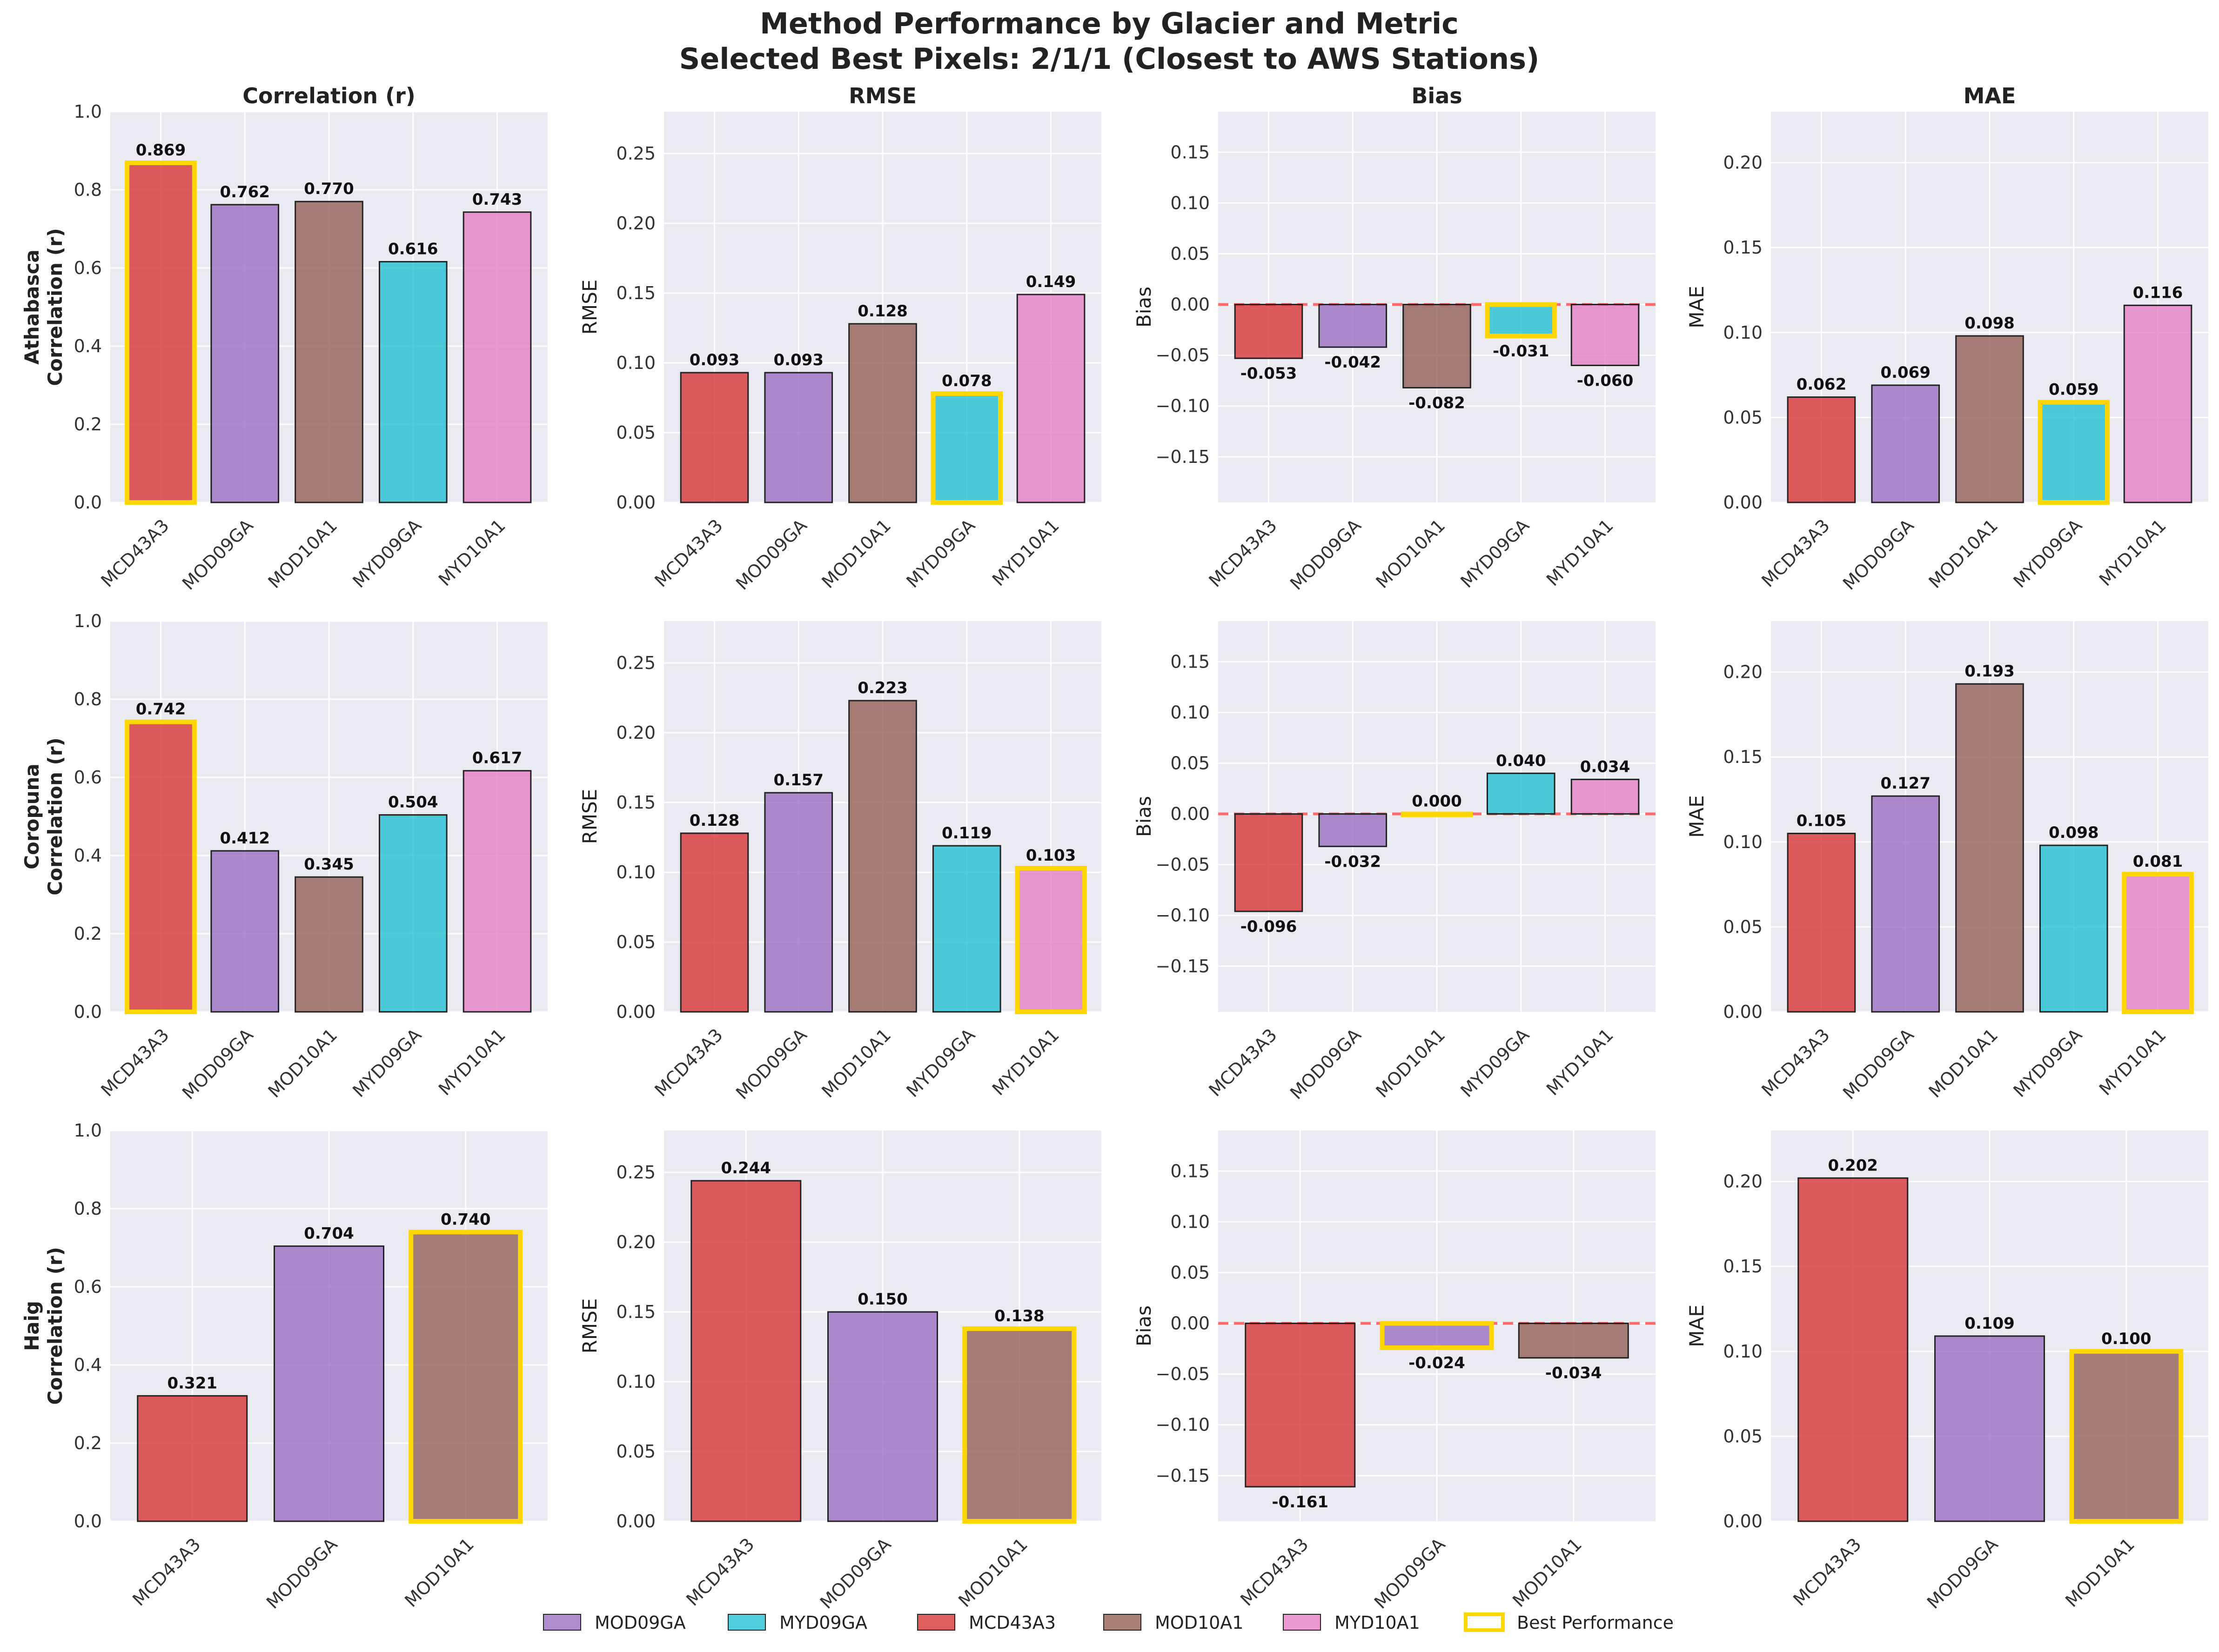 Image resolution: width=2219 pixels, height=1652 pixels. I want to click on value-label: -0.060, so click(1605, 380).